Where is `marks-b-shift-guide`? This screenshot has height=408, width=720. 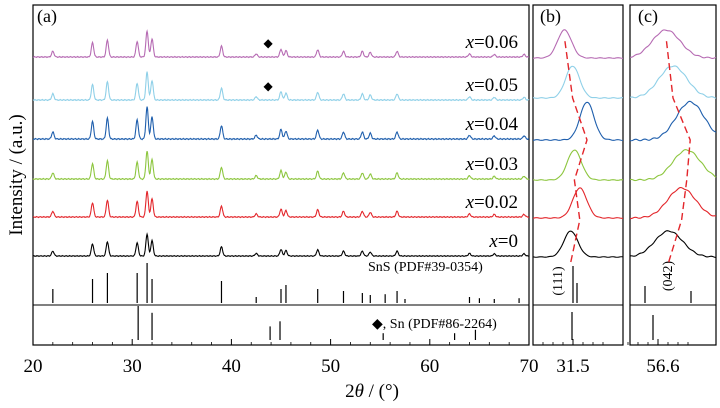 marks-b-shift-guide is located at coordinates (575, 150).